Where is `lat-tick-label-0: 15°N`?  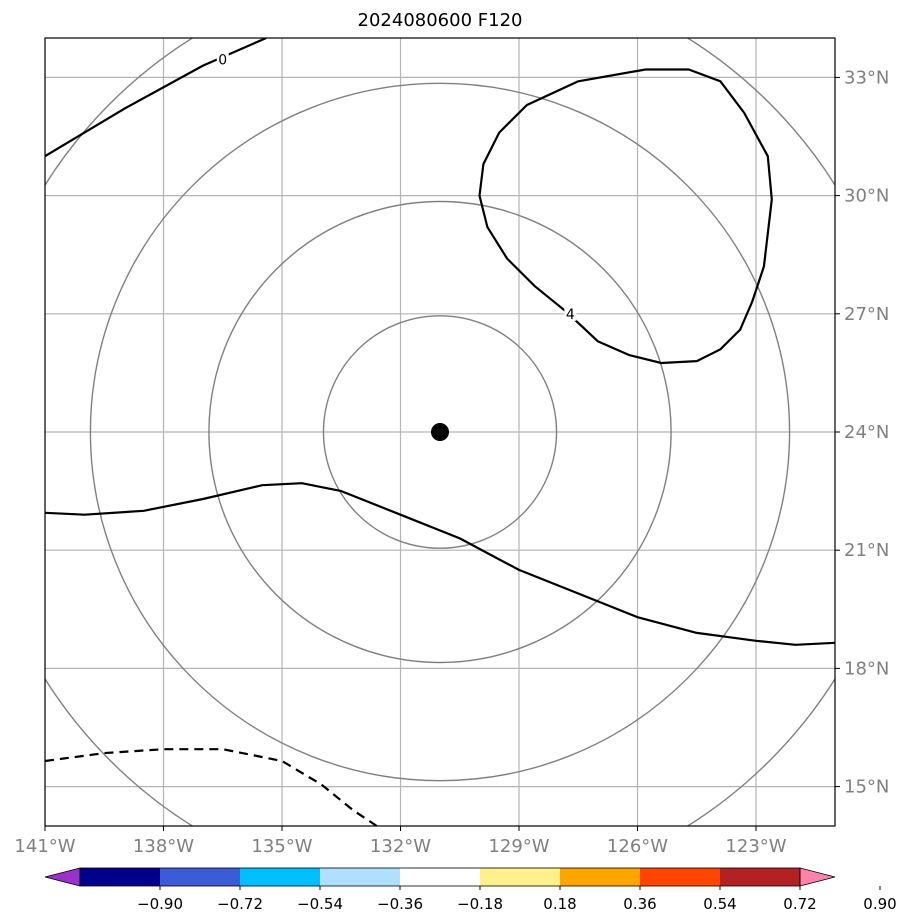 lat-tick-label-0: 15°N is located at coordinates (866, 787).